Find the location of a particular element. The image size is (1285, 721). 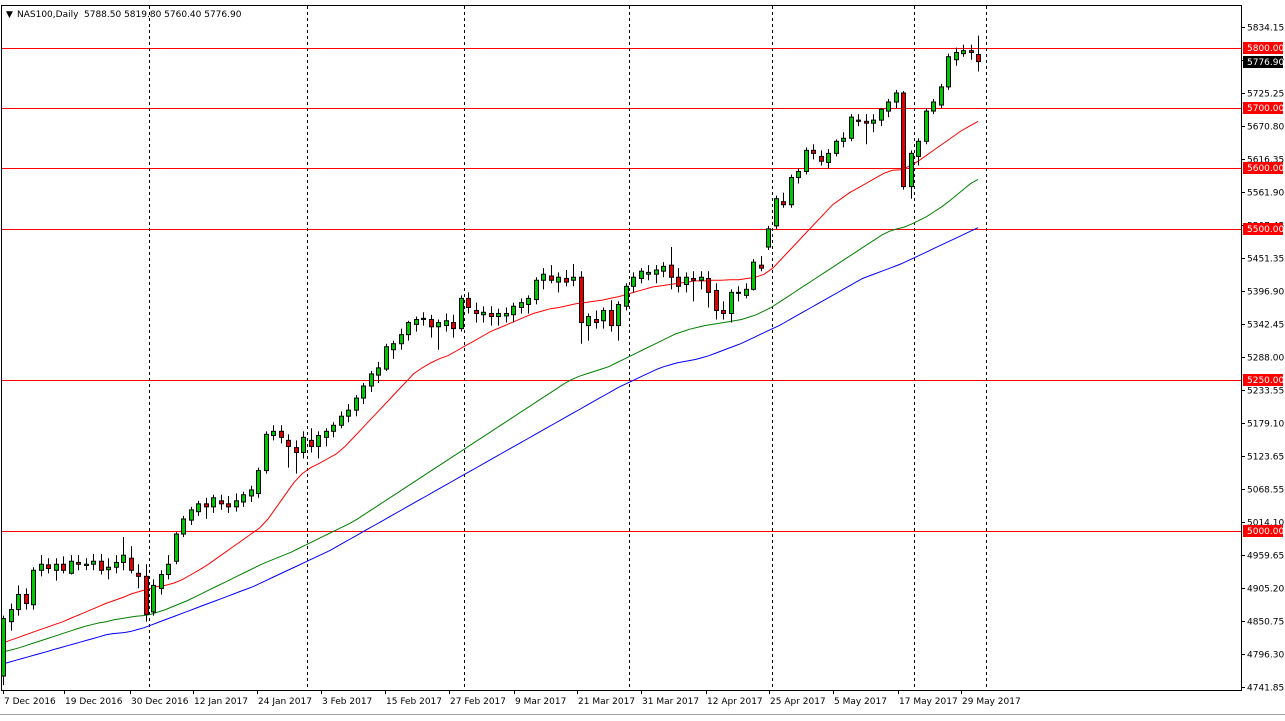

level-price-label-text: 5500.00 is located at coordinates (1265, 230).